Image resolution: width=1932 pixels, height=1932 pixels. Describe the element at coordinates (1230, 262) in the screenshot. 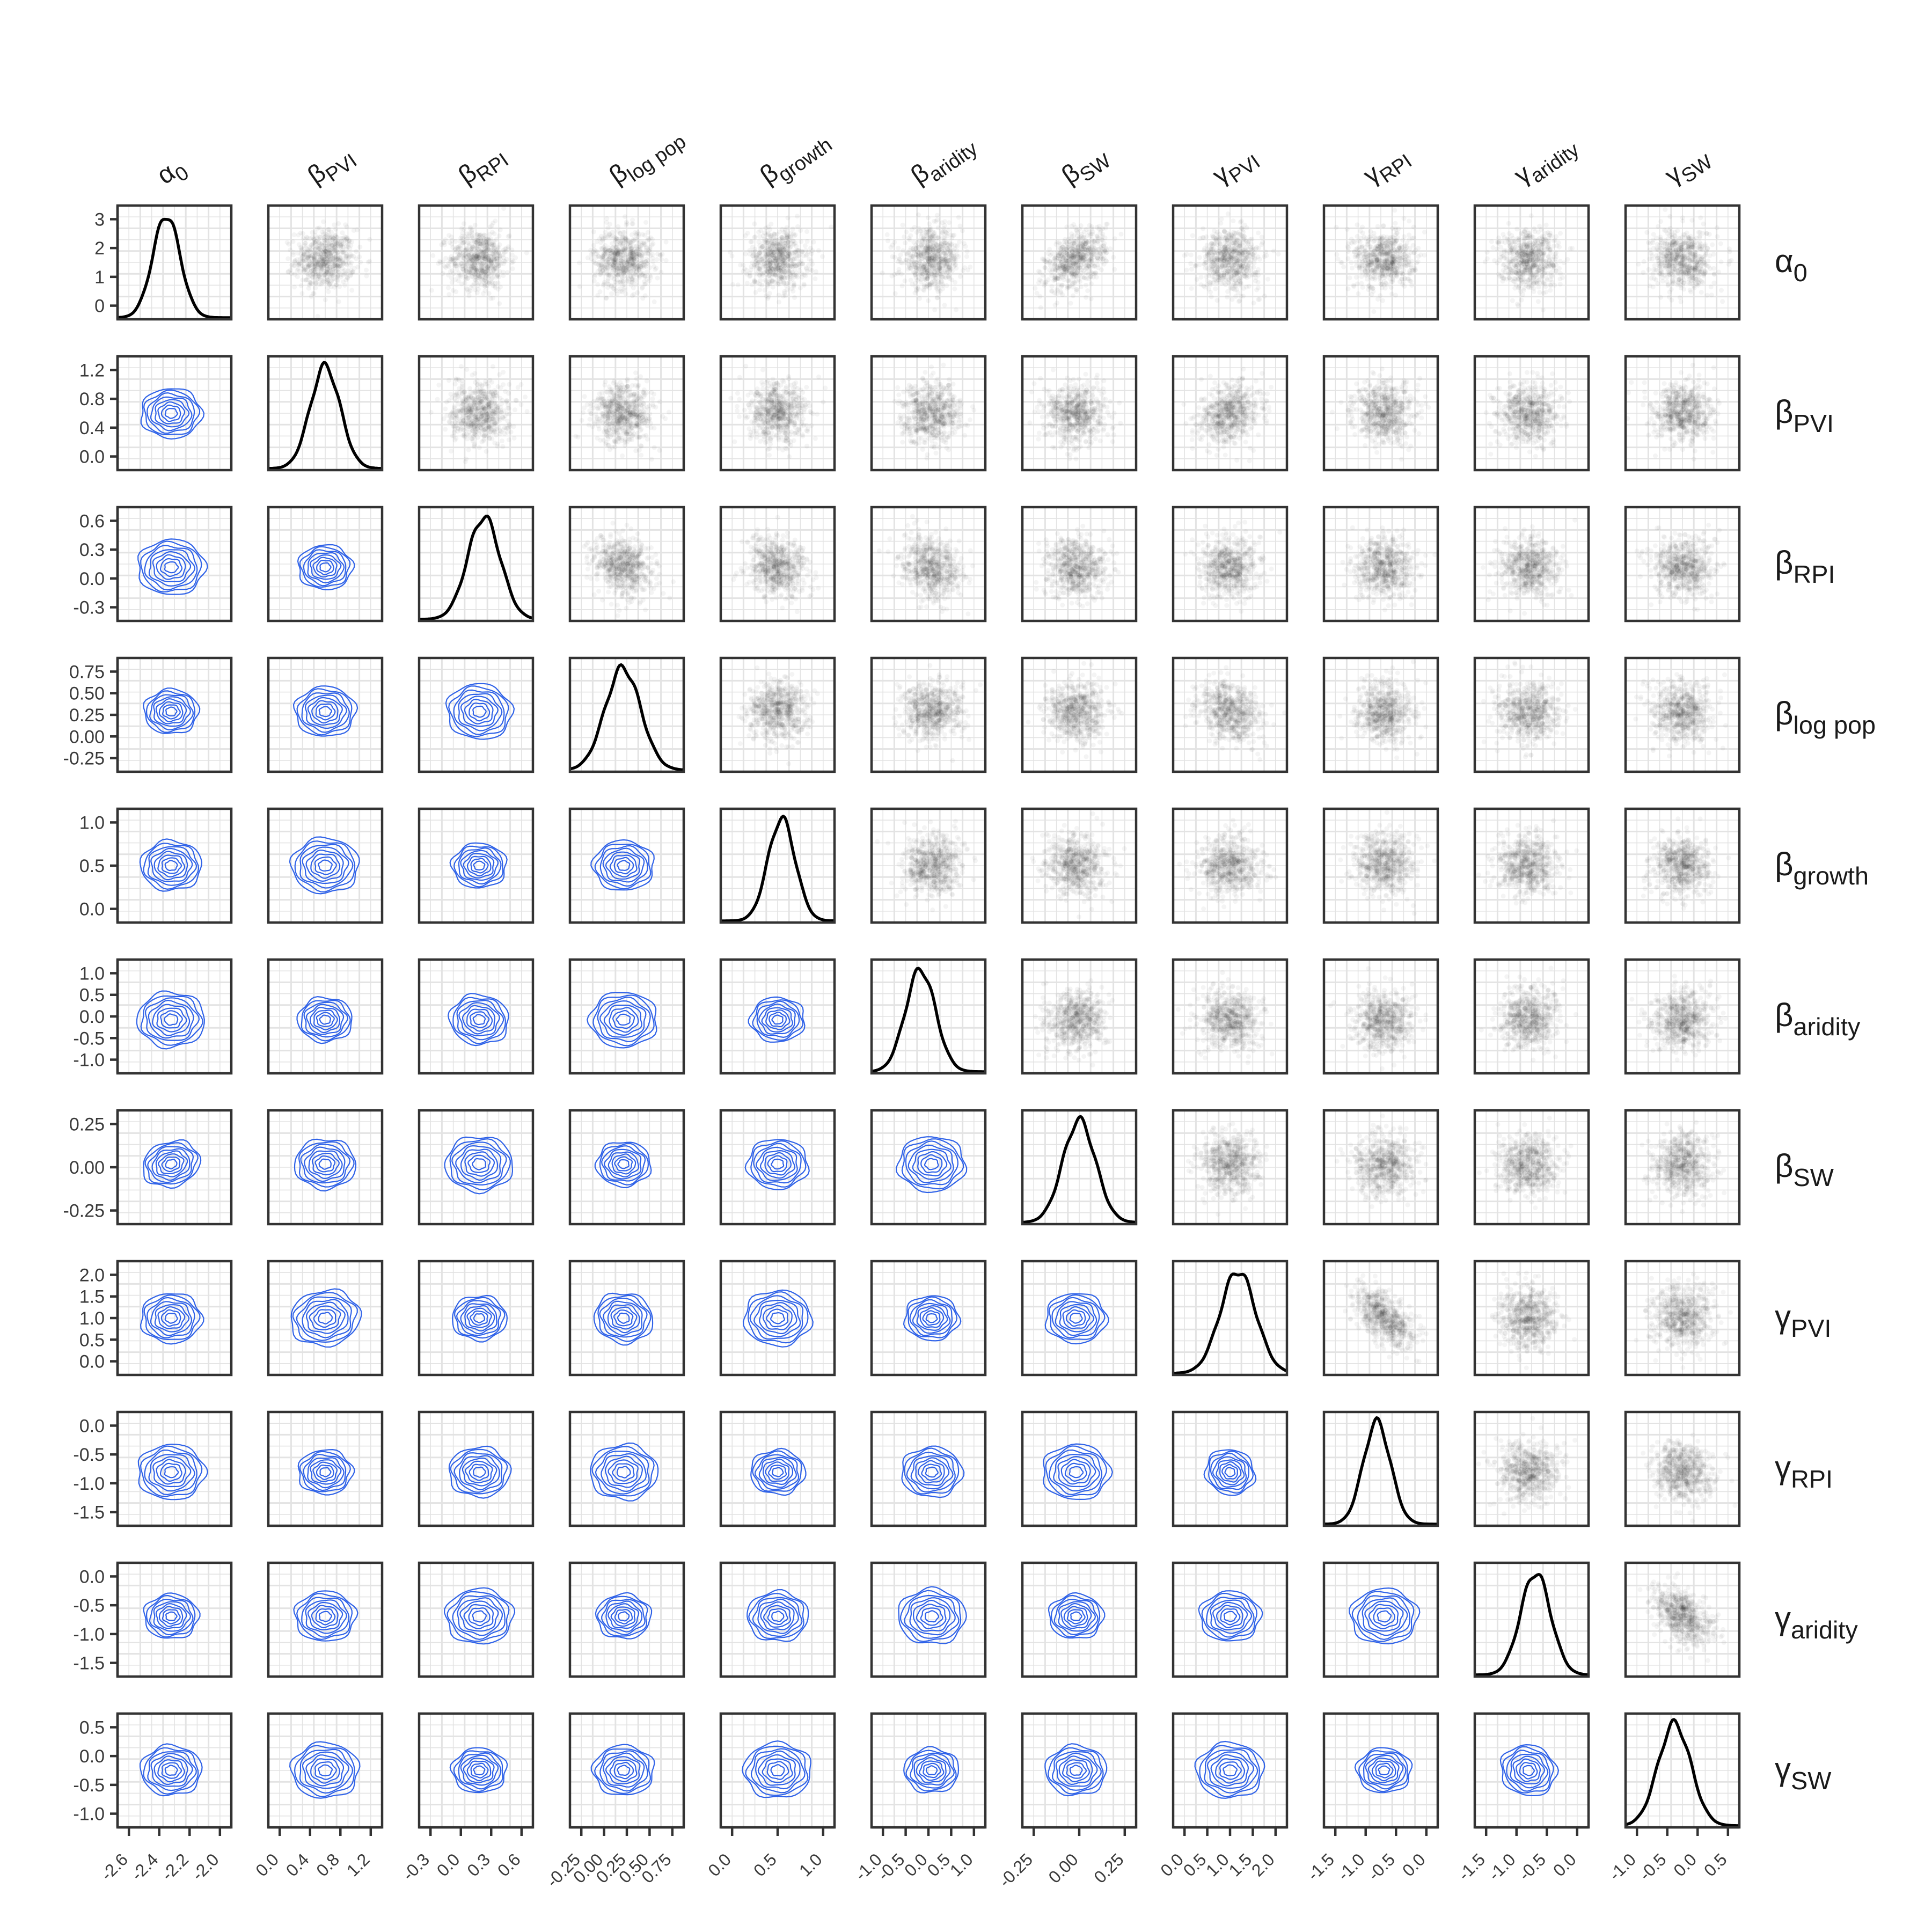

I see `scatter-panel-alpha0-gamma_pvi` at that location.